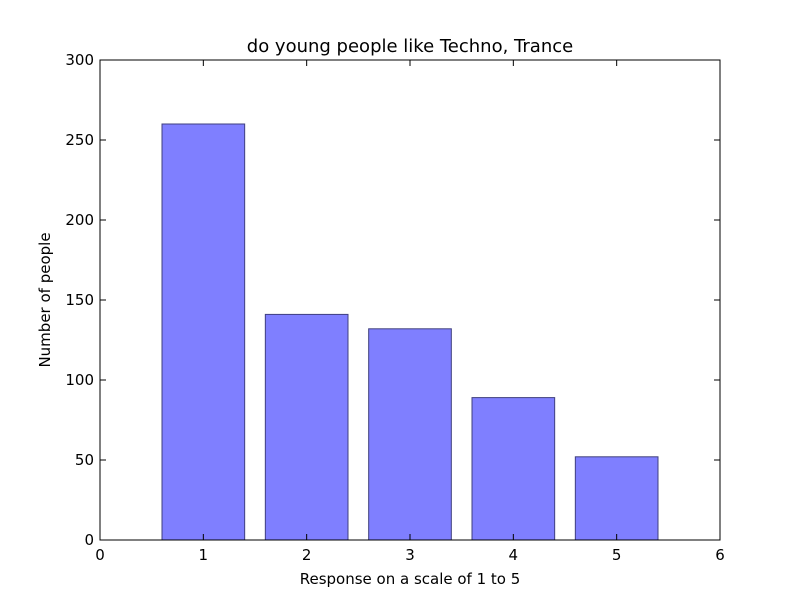 The image size is (800, 600). I want to click on x-tick-label-2: 2, so click(307, 555).